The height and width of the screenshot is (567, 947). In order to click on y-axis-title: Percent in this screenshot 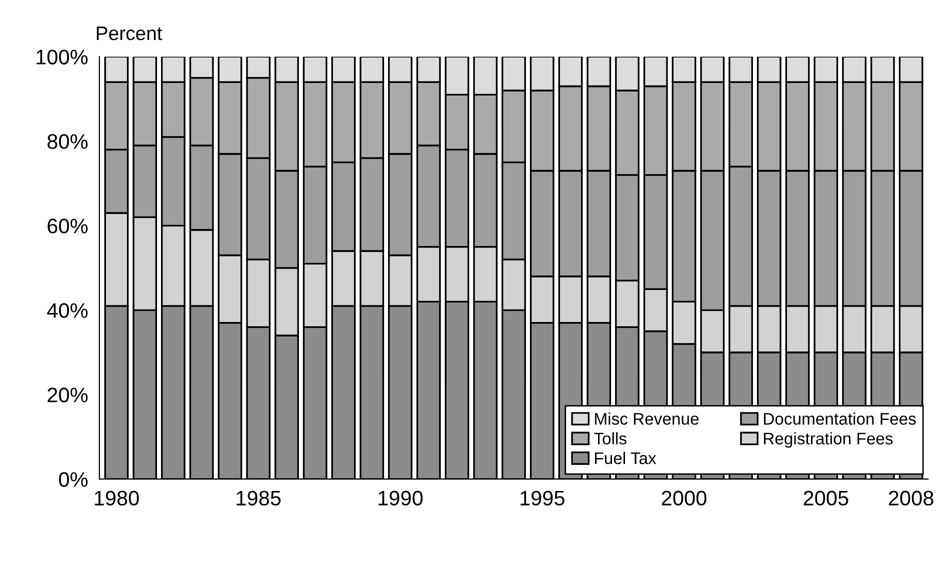, I will do `click(129, 33)`.